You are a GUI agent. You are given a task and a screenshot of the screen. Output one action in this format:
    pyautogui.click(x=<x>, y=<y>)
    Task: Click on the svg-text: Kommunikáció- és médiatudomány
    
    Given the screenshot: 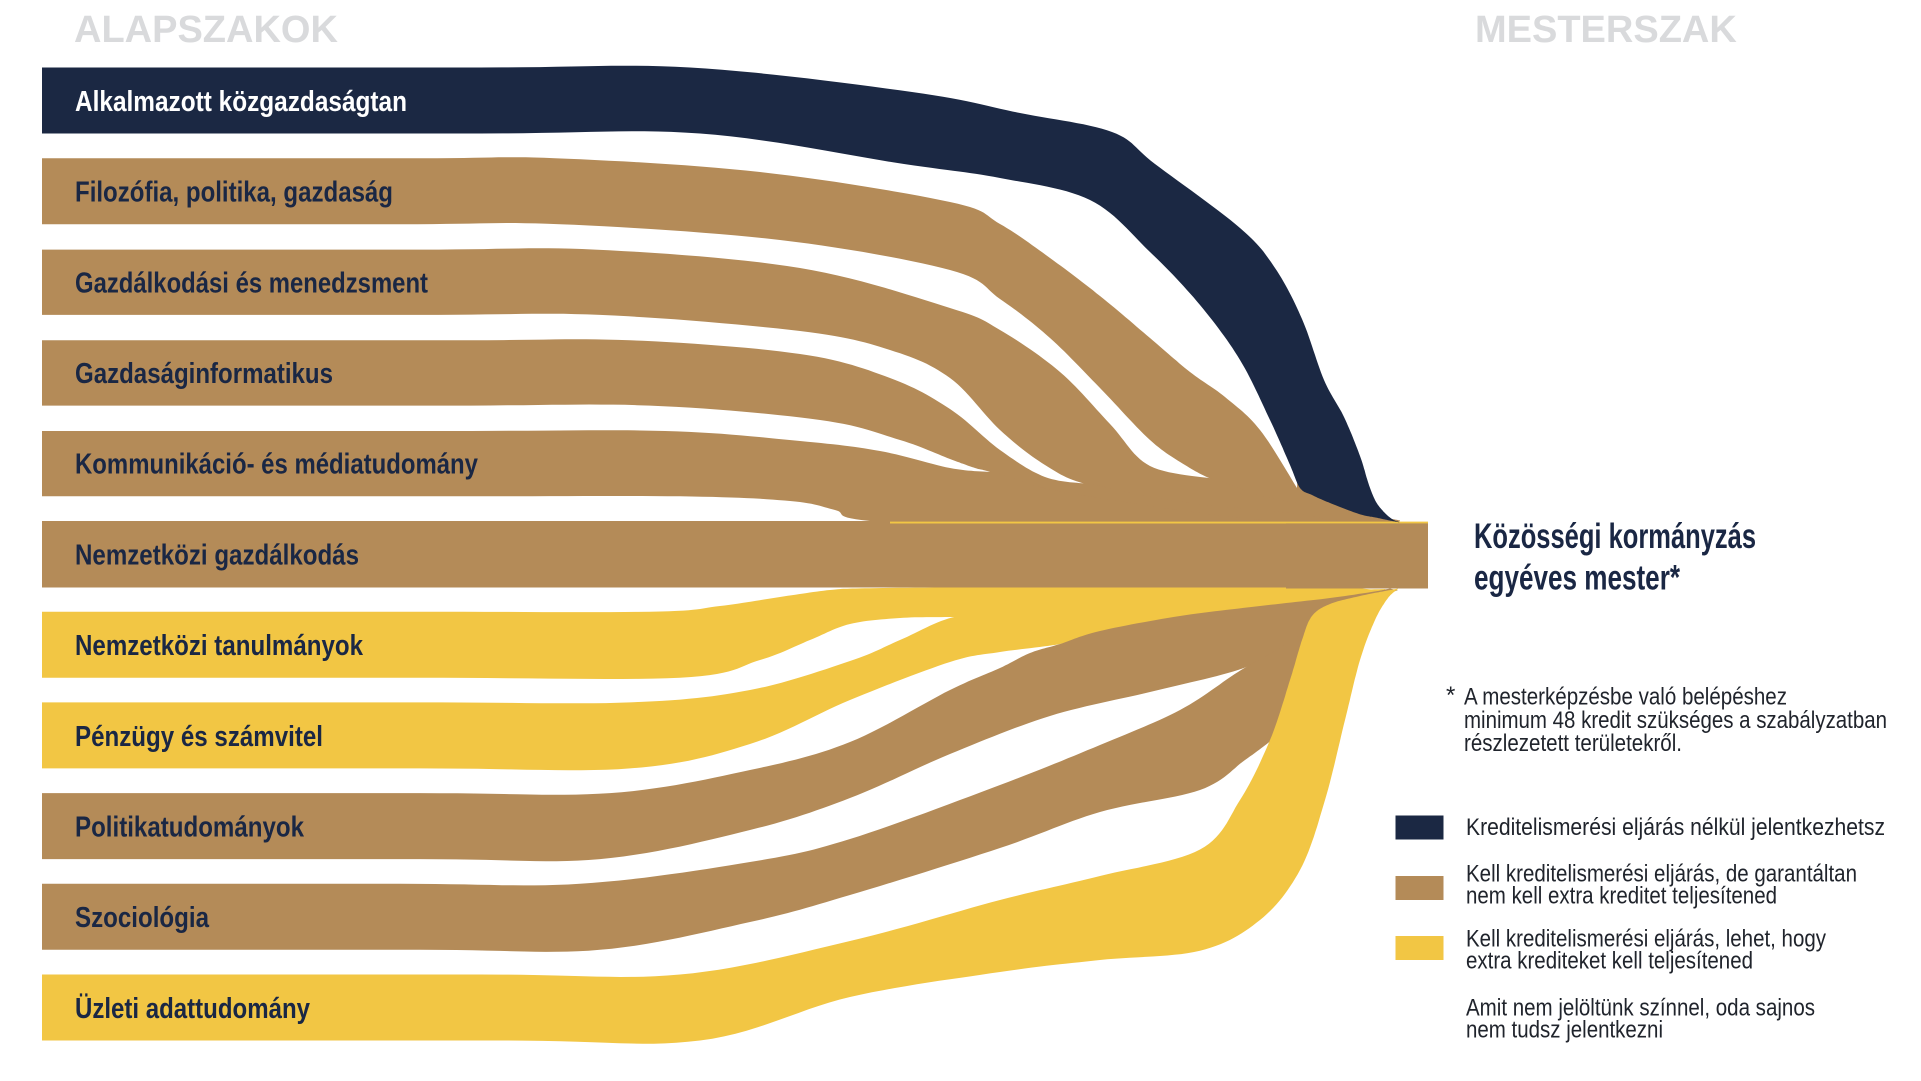 What is the action you would take?
    pyautogui.click(x=276, y=465)
    